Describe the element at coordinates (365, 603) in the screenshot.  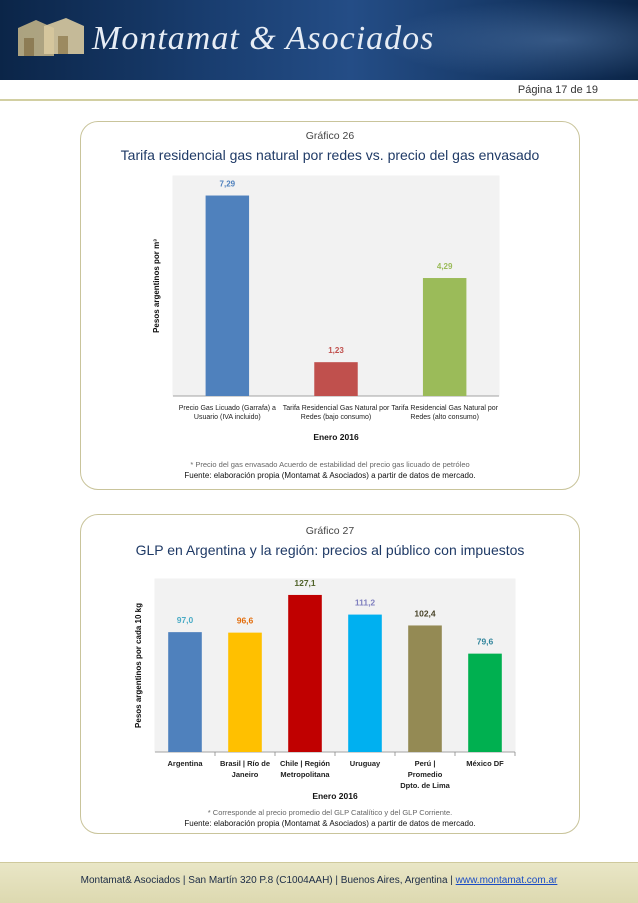
I see `data-label-4: 111,2` at that location.